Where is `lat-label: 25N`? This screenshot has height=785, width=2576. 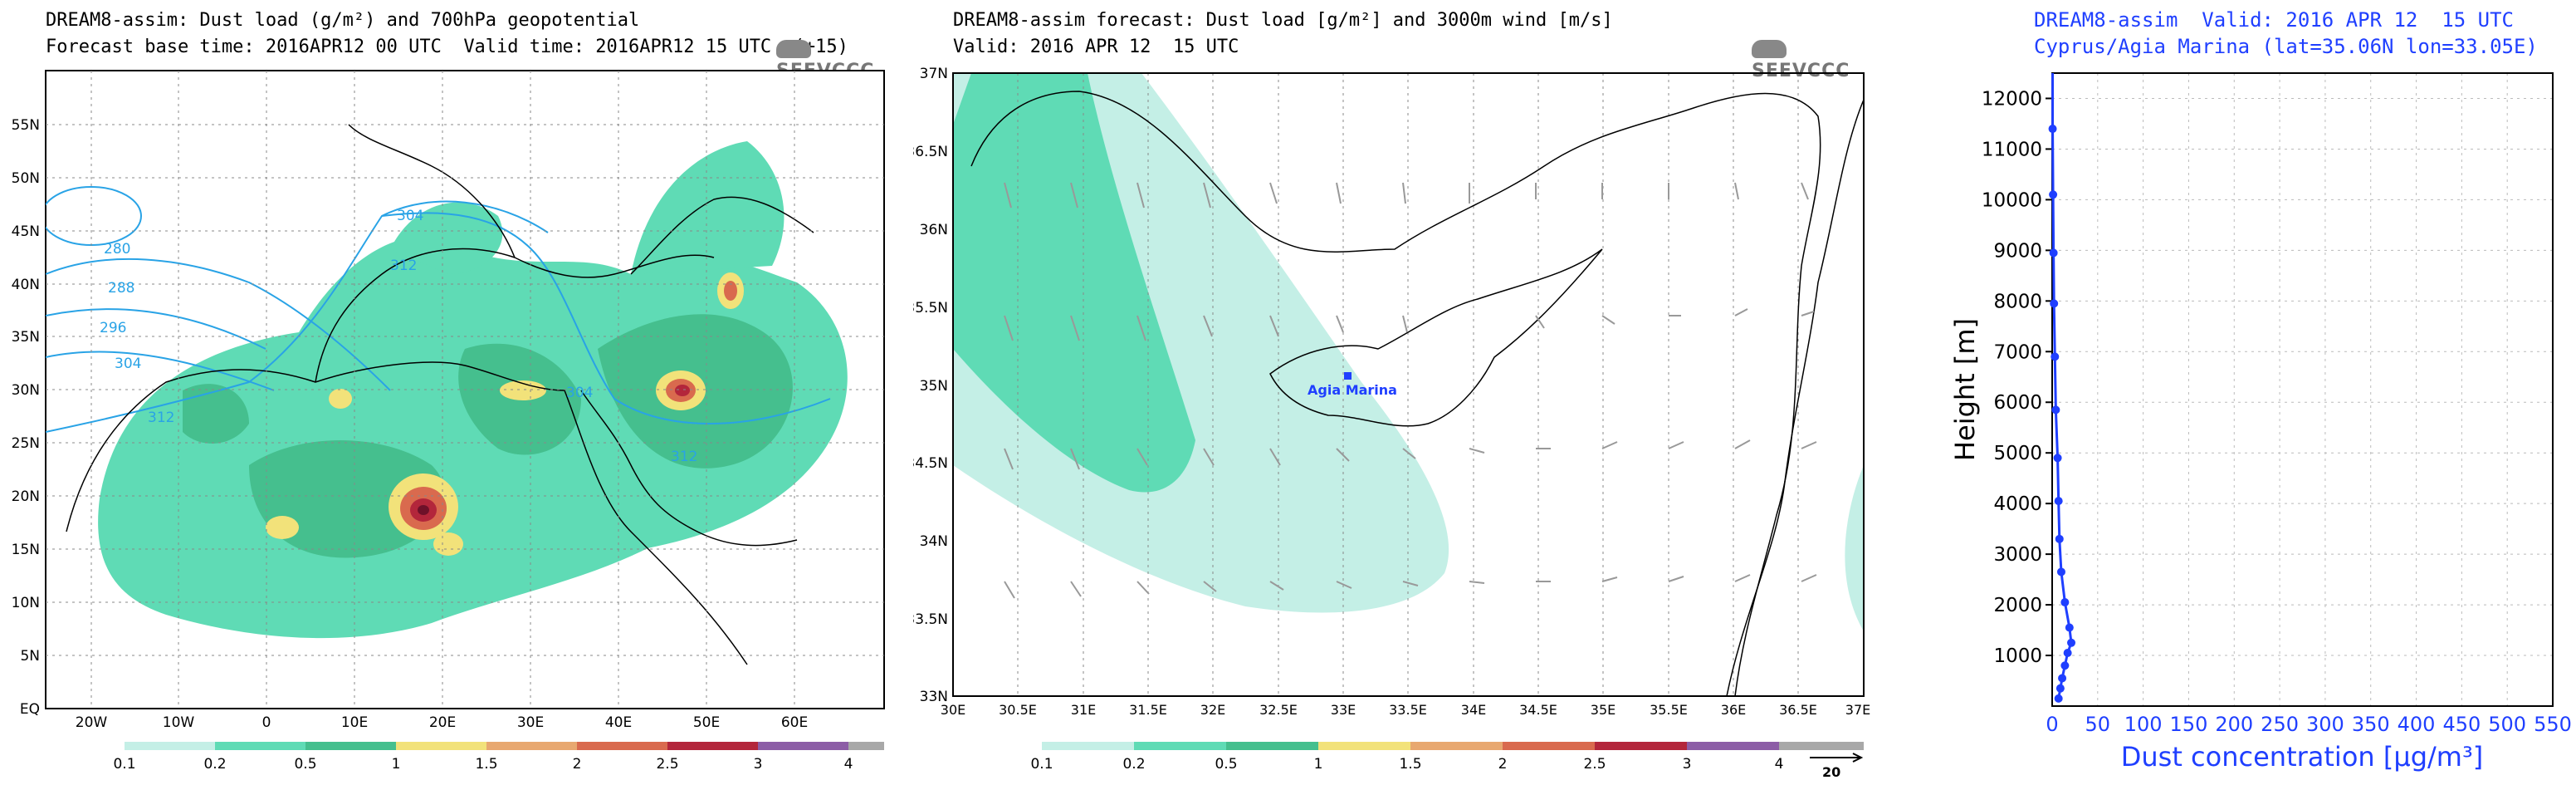 lat-label: 25N is located at coordinates (26, 443).